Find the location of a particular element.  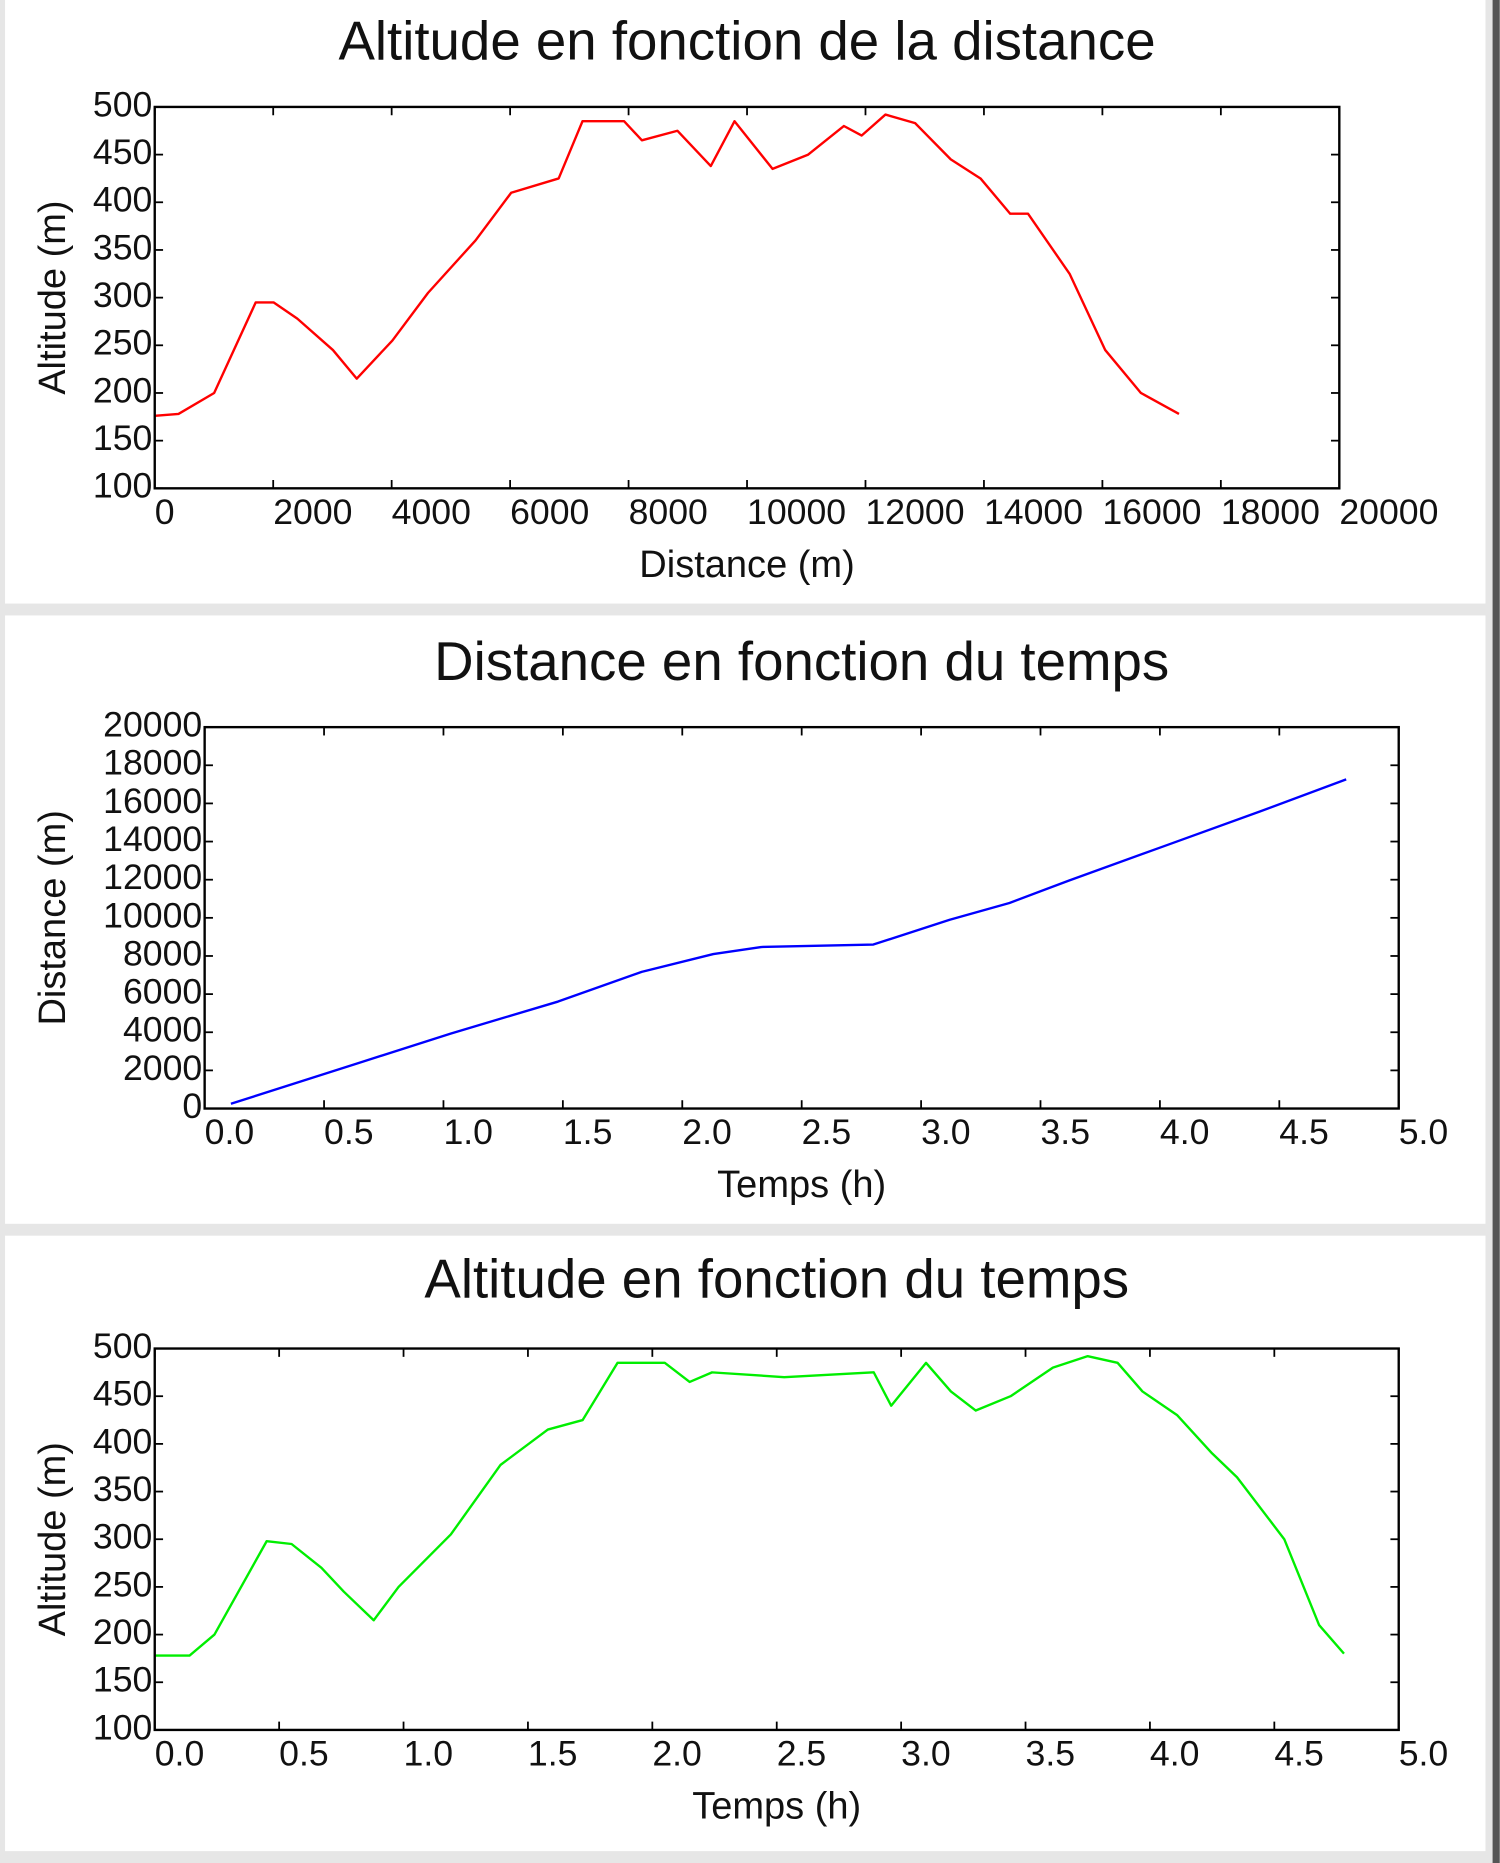

x-tick-label: 2000 is located at coordinates (312, 512).